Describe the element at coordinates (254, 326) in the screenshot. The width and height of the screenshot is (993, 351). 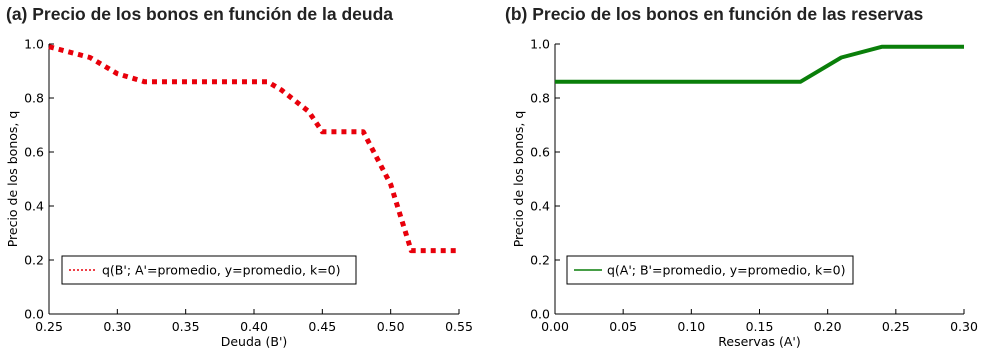
I see `x-tick-label: 0.40` at that location.